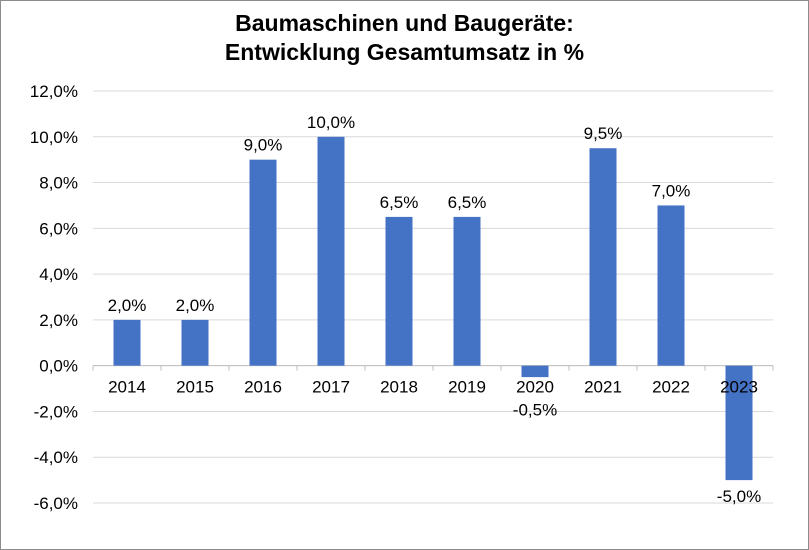 Image resolution: width=809 pixels, height=550 pixels. I want to click on x-tick-label: 2015, so click(195, 387).